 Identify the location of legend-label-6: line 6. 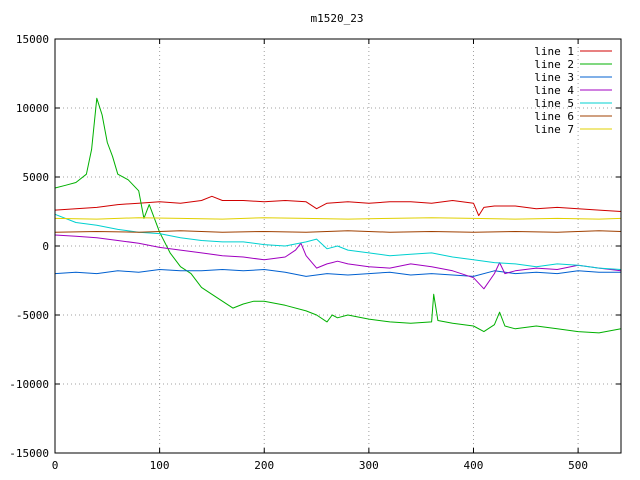
(554, 116).